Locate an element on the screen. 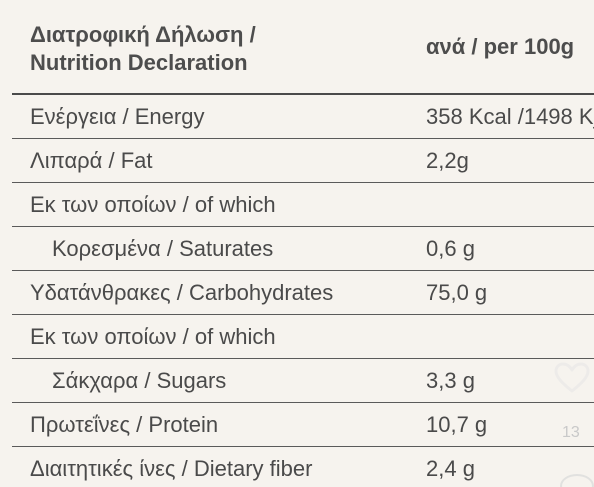 This screenshot has height=487, width=594. header-name-line1: Διατροφική Δήλωση / is located at coordinates (143, 34).